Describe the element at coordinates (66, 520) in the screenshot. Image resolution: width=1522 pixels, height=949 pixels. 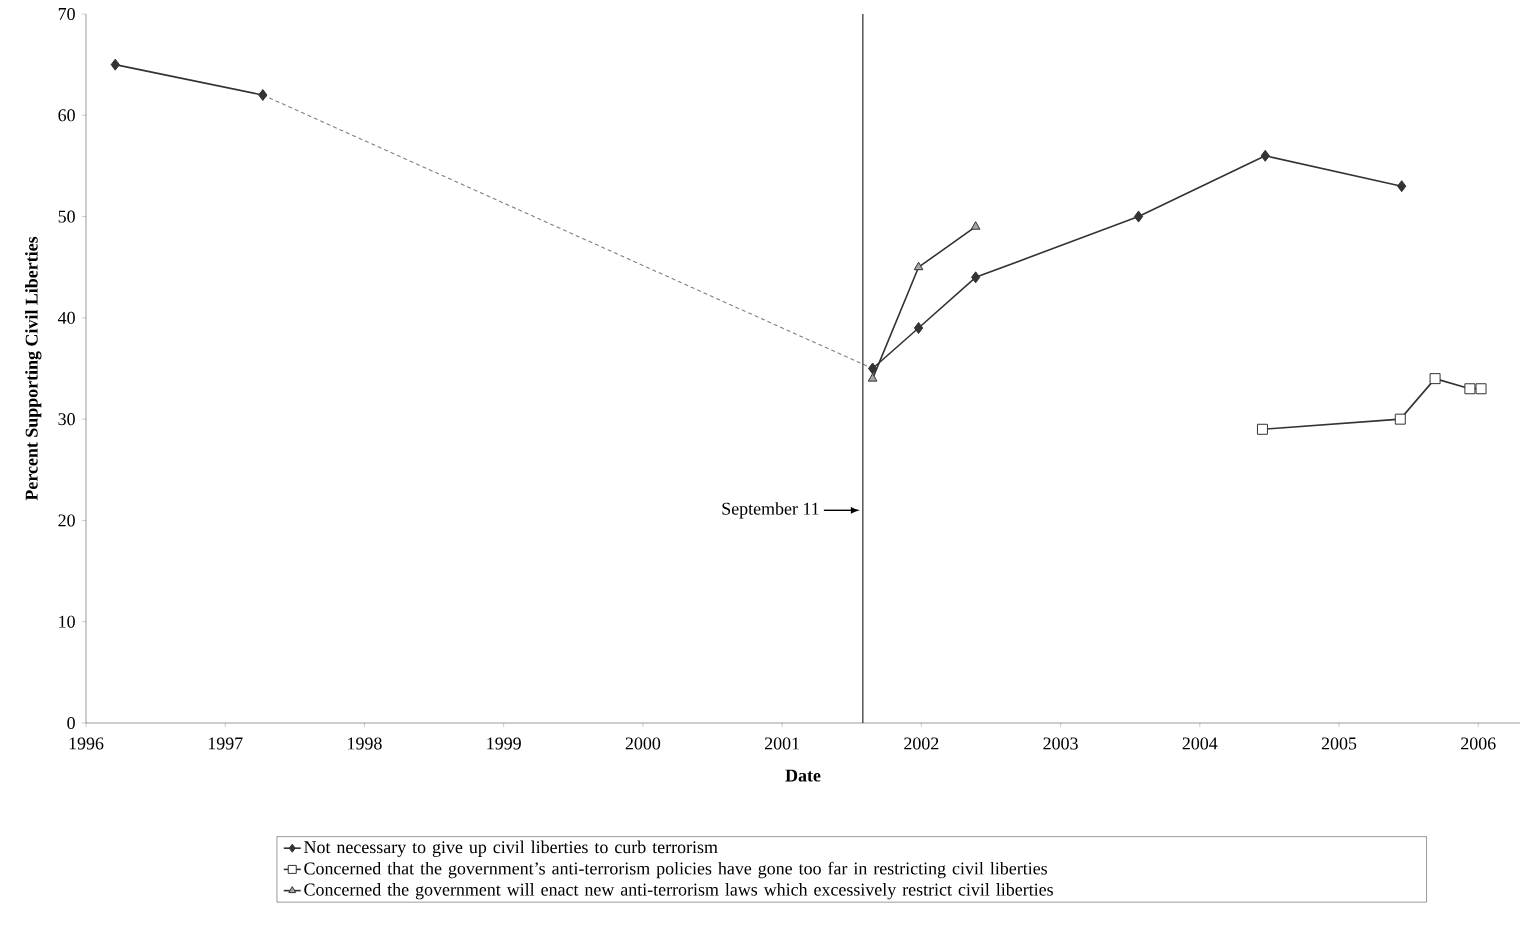
I see `y-tick-label: 20` at that location.